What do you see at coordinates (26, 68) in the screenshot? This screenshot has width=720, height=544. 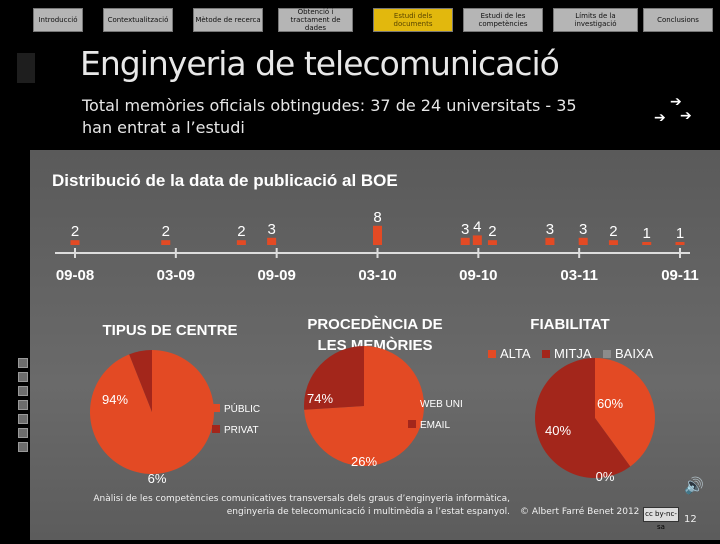 I see `side-nub` at bounding box center [26, 68].